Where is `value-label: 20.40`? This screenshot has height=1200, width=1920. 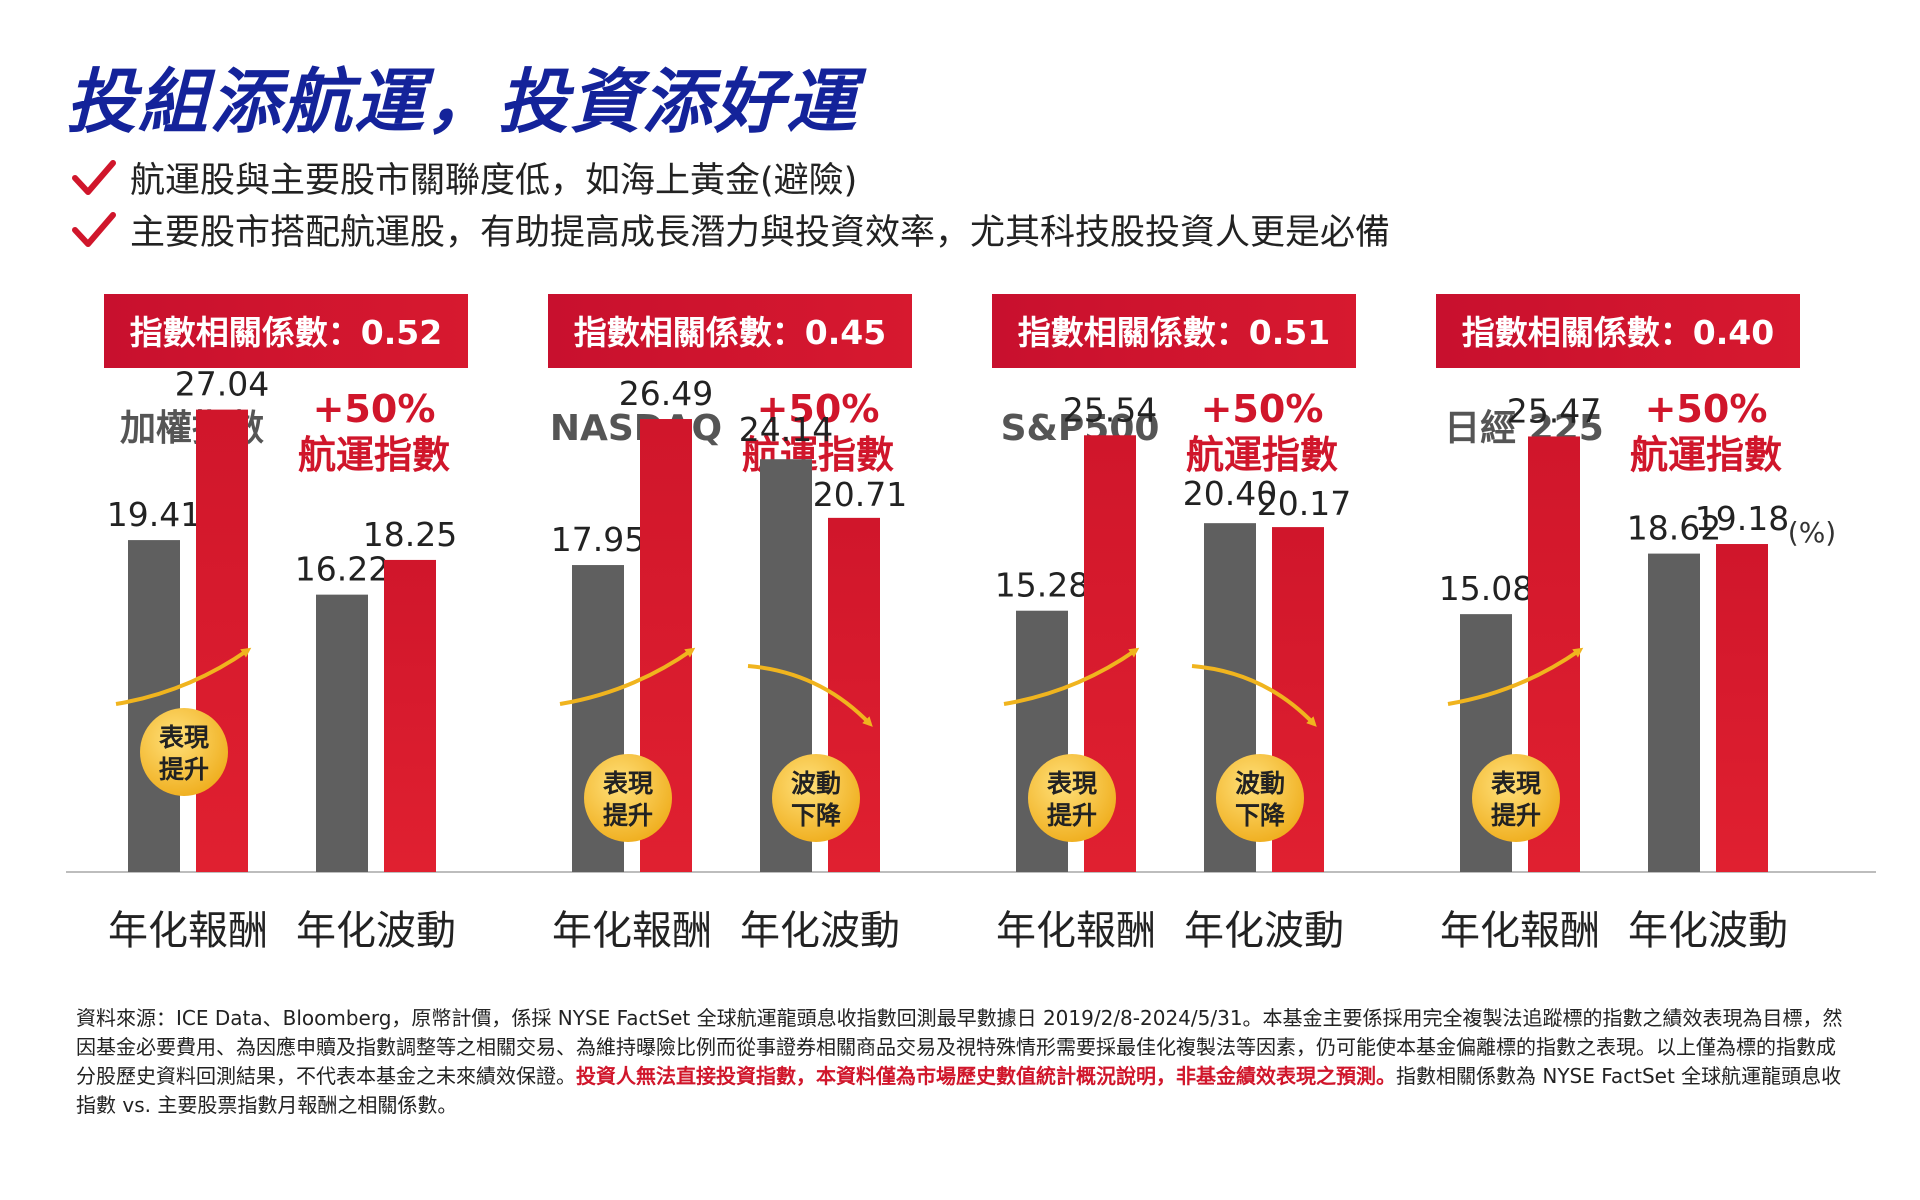 value-label: 20.40 is located at coordinates (1230, 493).